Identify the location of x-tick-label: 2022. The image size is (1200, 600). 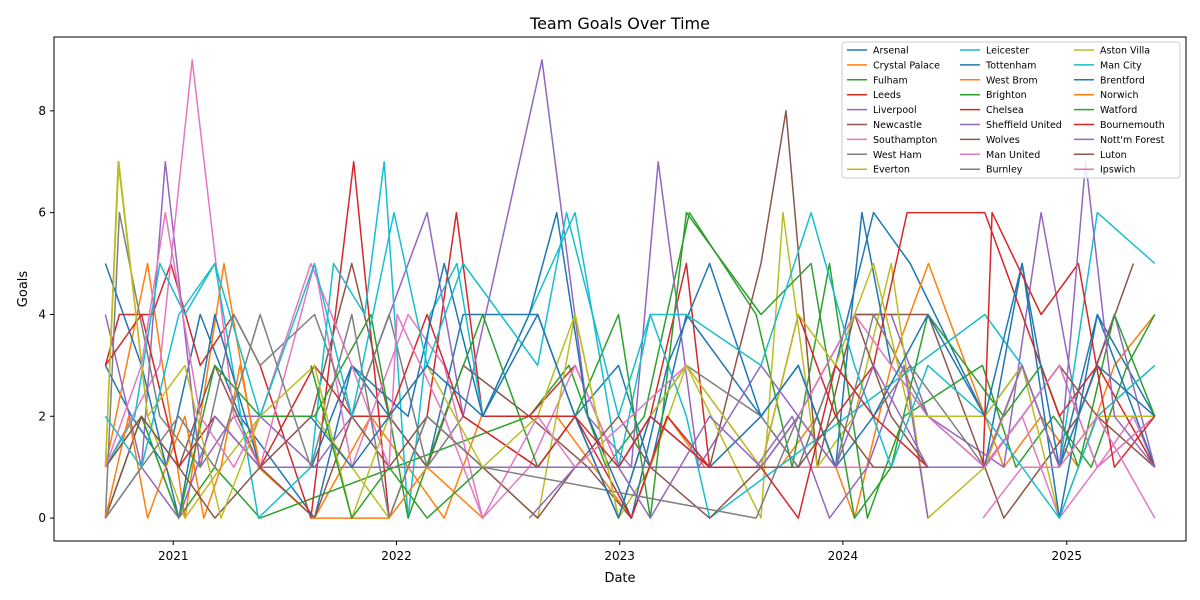
(396, 556).